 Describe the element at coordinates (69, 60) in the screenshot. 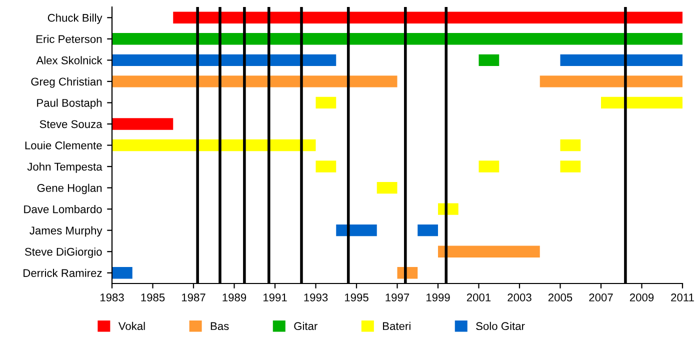

I see `y-tick-label: Alex Skolnick` at that location.